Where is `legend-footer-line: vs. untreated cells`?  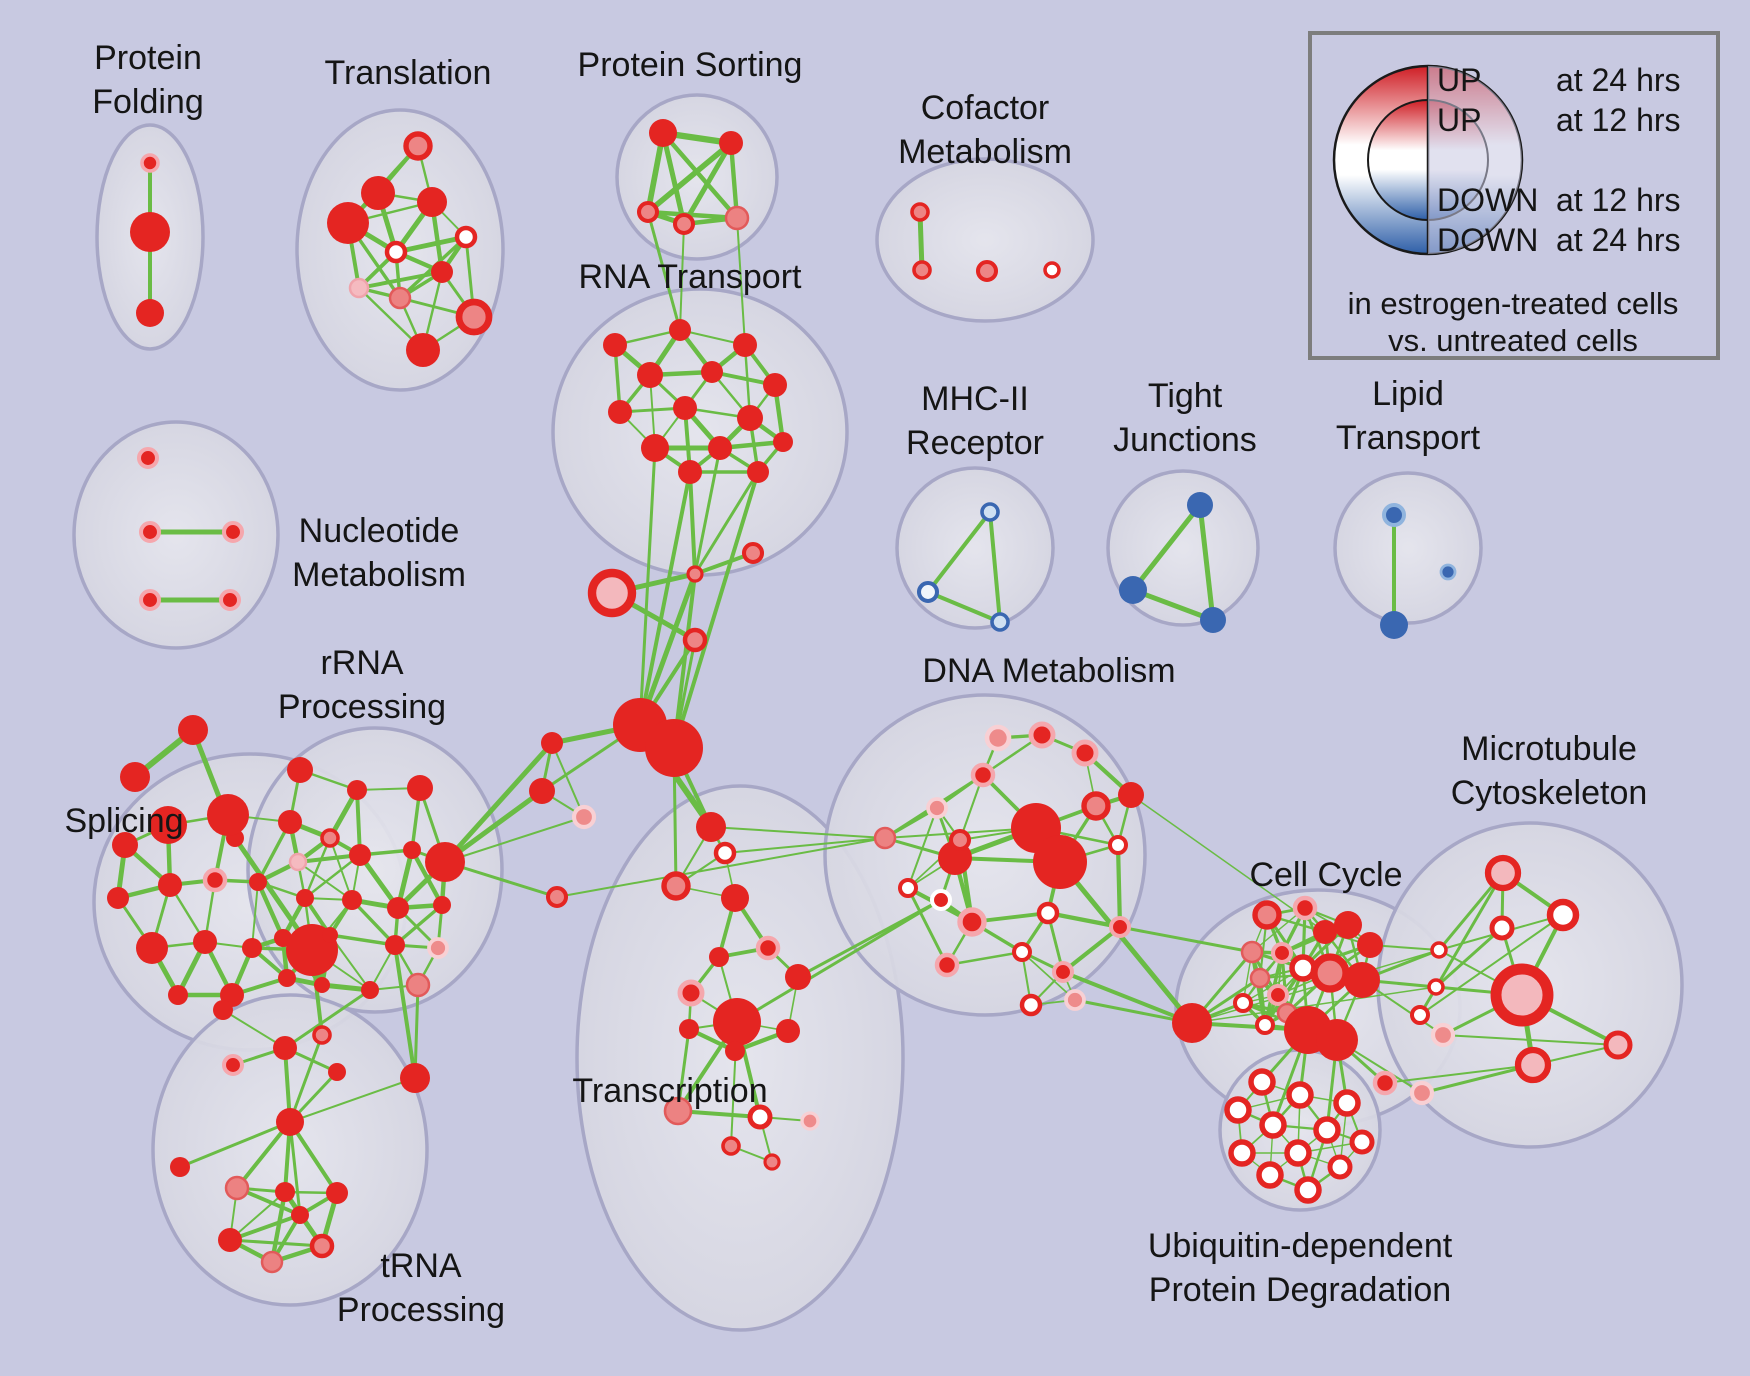
legend-footer-line: vs. untreated cells is located at coordinates (1513, 340).